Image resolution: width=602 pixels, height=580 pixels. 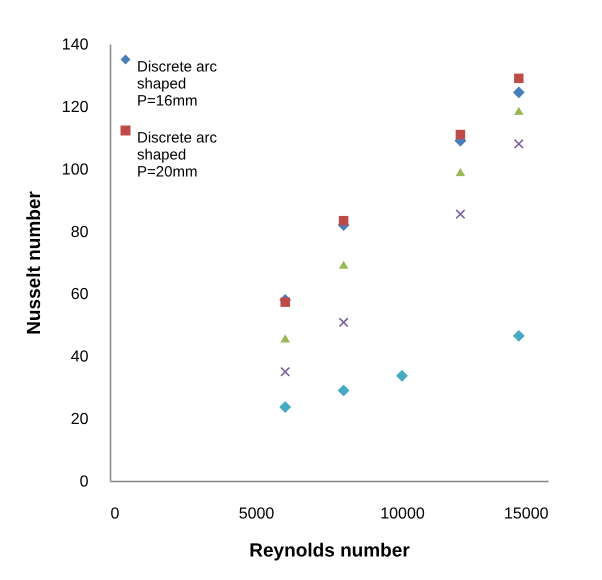 What do you see at coordinates (75, 45) in the screenshot?
I see `y-tick-label: 140` at bounding box center [75, 45].